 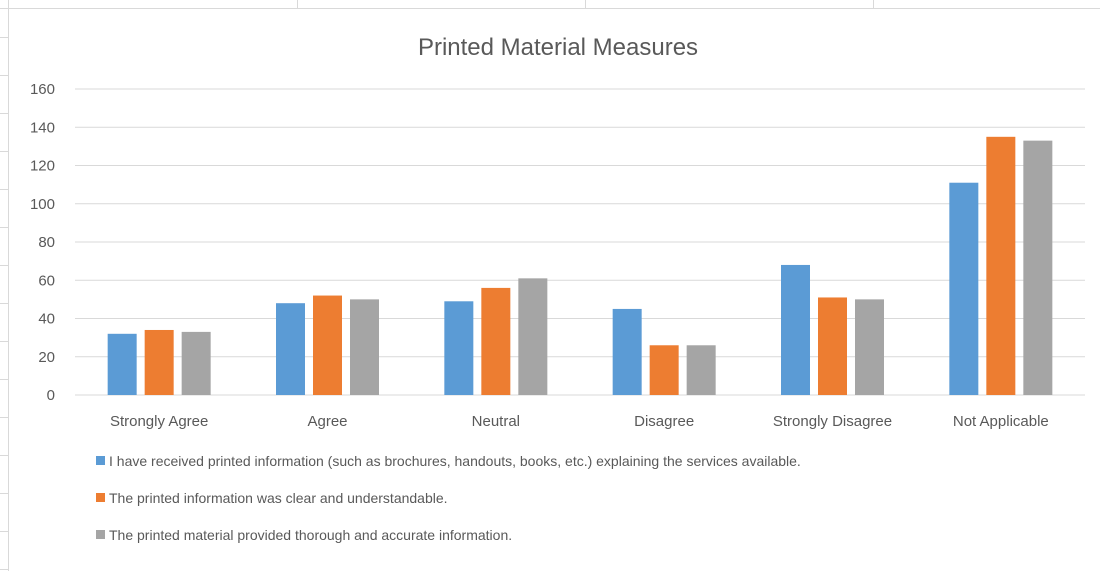 I want to click on y-tick-label: 80, so click(x=46, y=242).